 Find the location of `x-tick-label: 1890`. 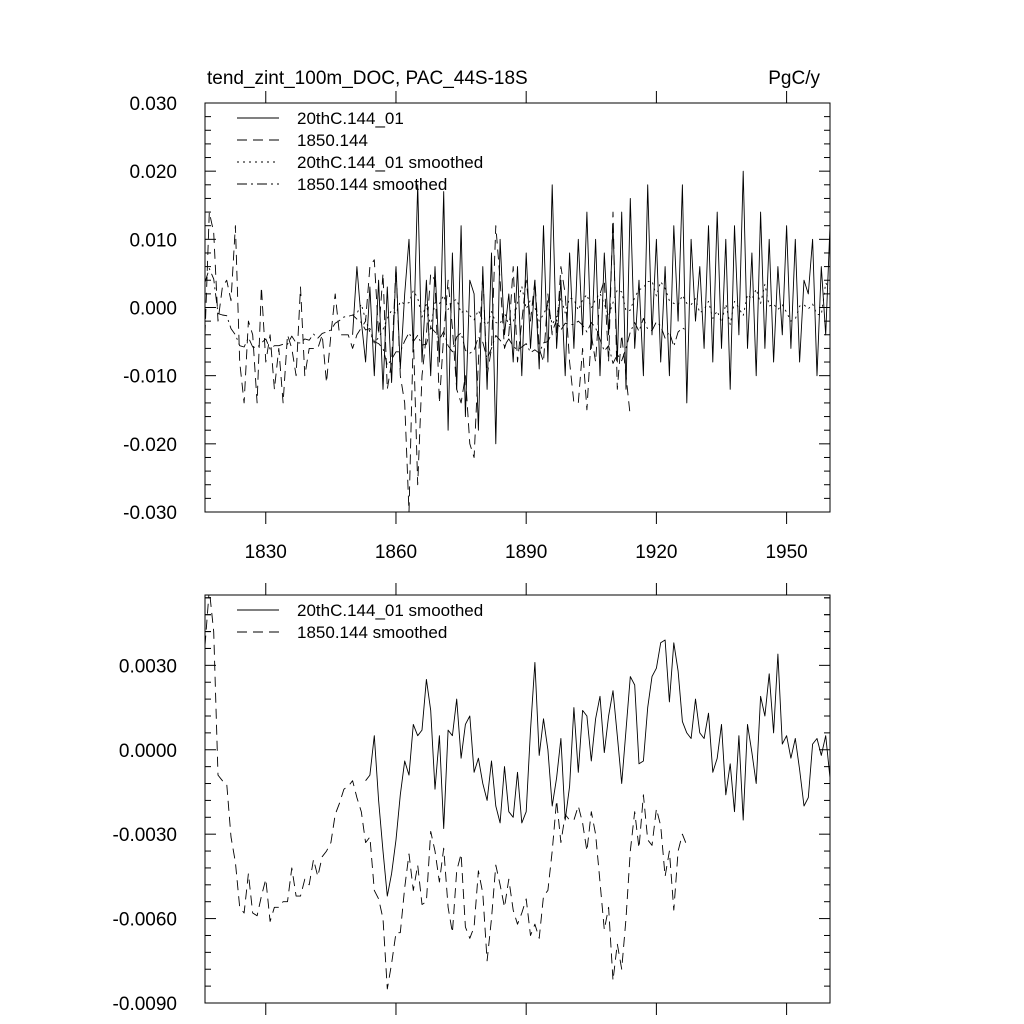

x-tick-label: 1890 is located at coordinates (526, 552).